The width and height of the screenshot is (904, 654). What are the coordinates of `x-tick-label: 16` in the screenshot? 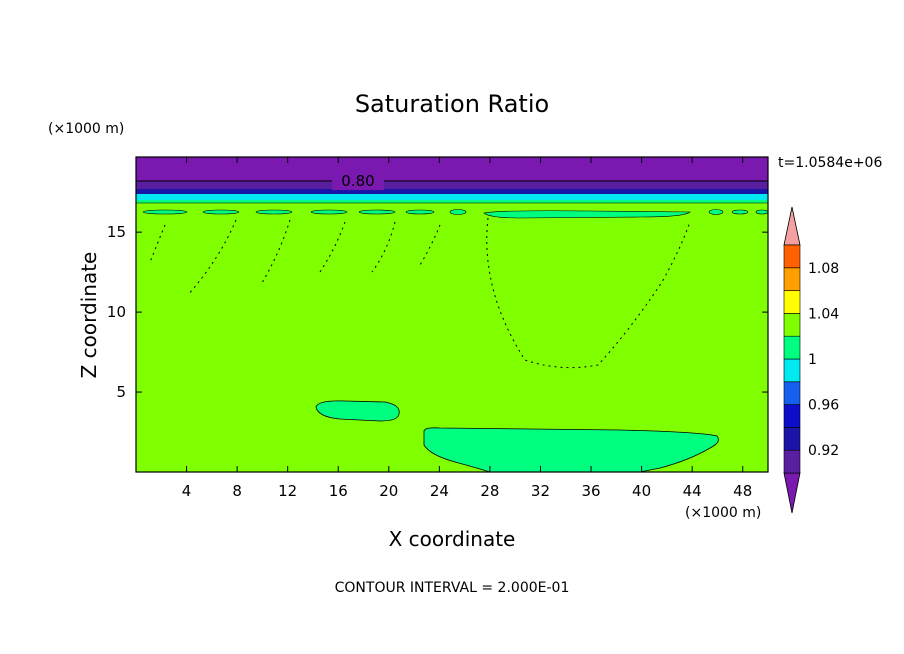 It's located at (338, 491).